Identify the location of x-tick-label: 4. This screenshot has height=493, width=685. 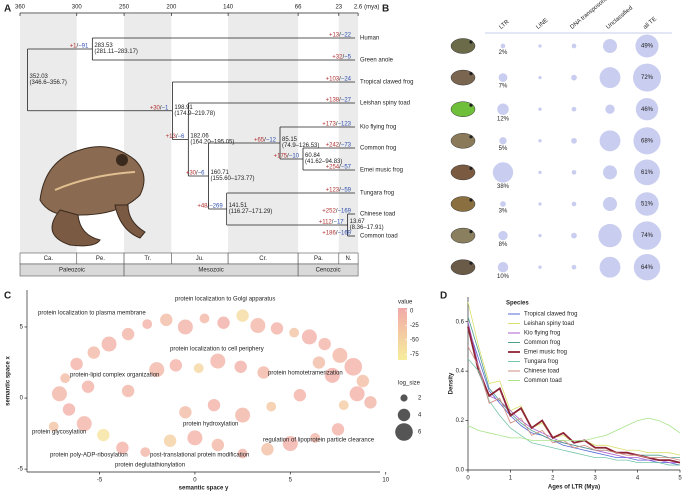
(638, 479).